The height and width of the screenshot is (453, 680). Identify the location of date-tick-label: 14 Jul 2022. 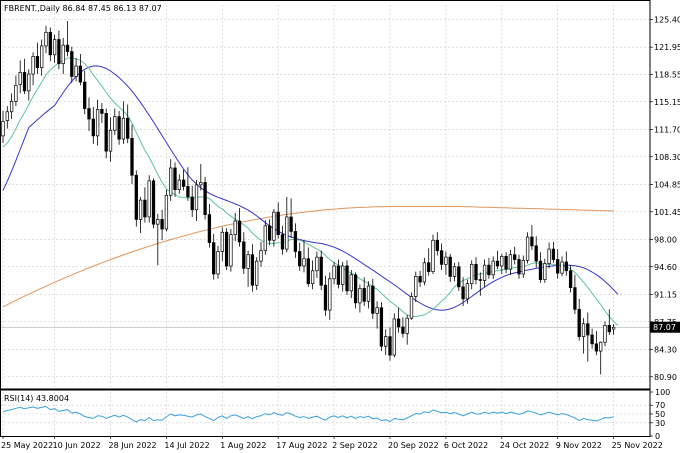
(186, 445).